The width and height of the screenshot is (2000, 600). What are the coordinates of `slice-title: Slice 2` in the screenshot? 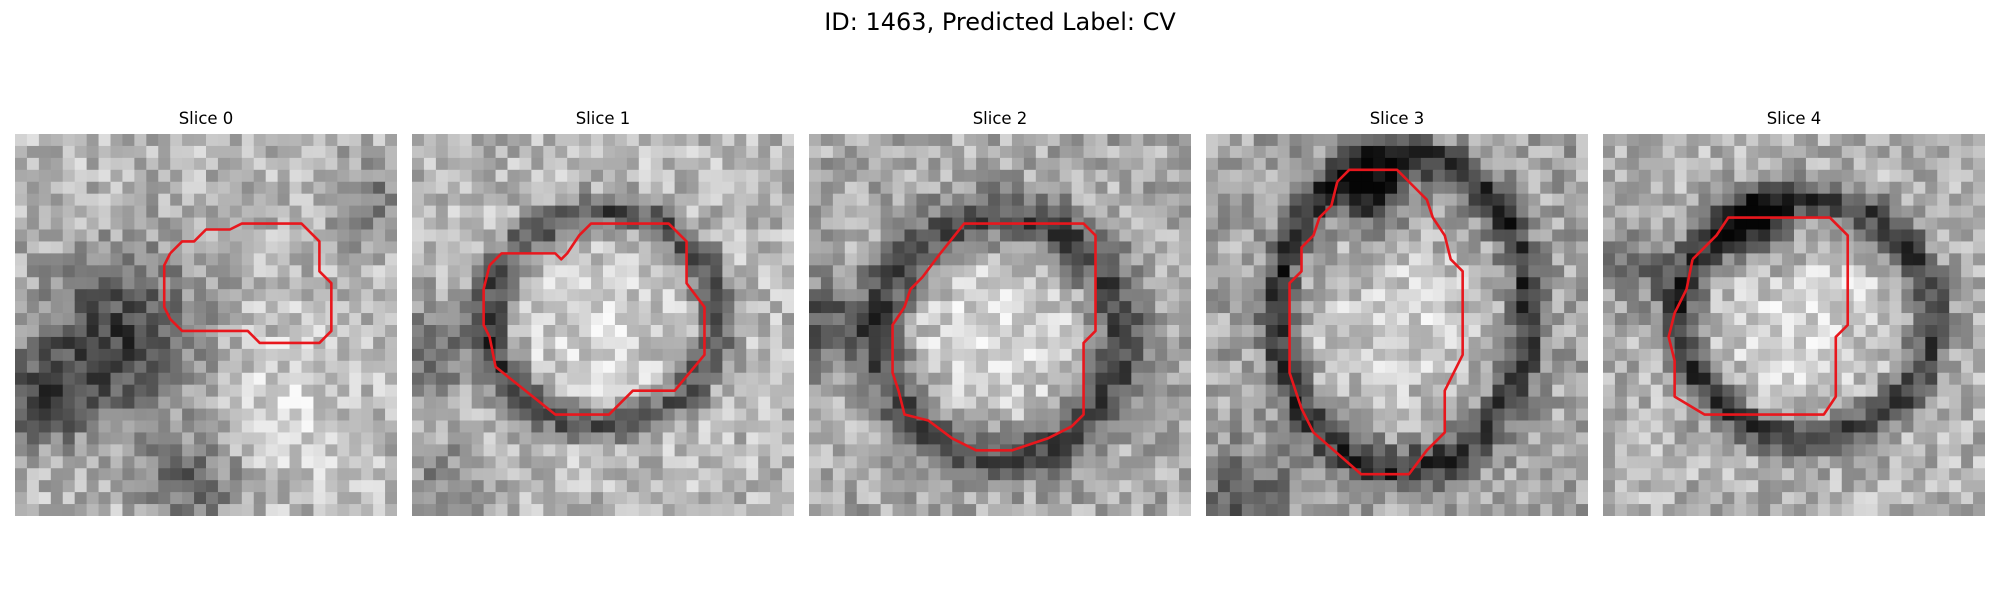 It's located at (1000, 118).